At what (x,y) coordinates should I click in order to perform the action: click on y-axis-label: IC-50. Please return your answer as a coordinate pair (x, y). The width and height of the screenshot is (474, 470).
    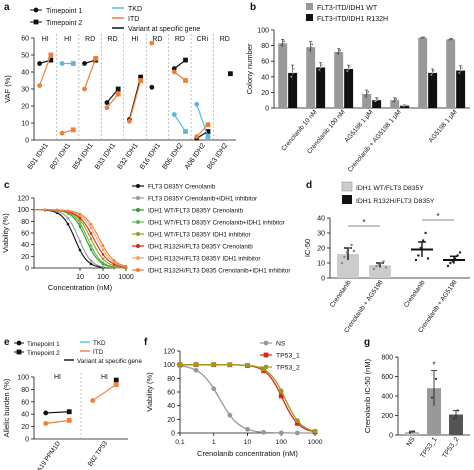
    Looking at the image, I should click on (307, 248).